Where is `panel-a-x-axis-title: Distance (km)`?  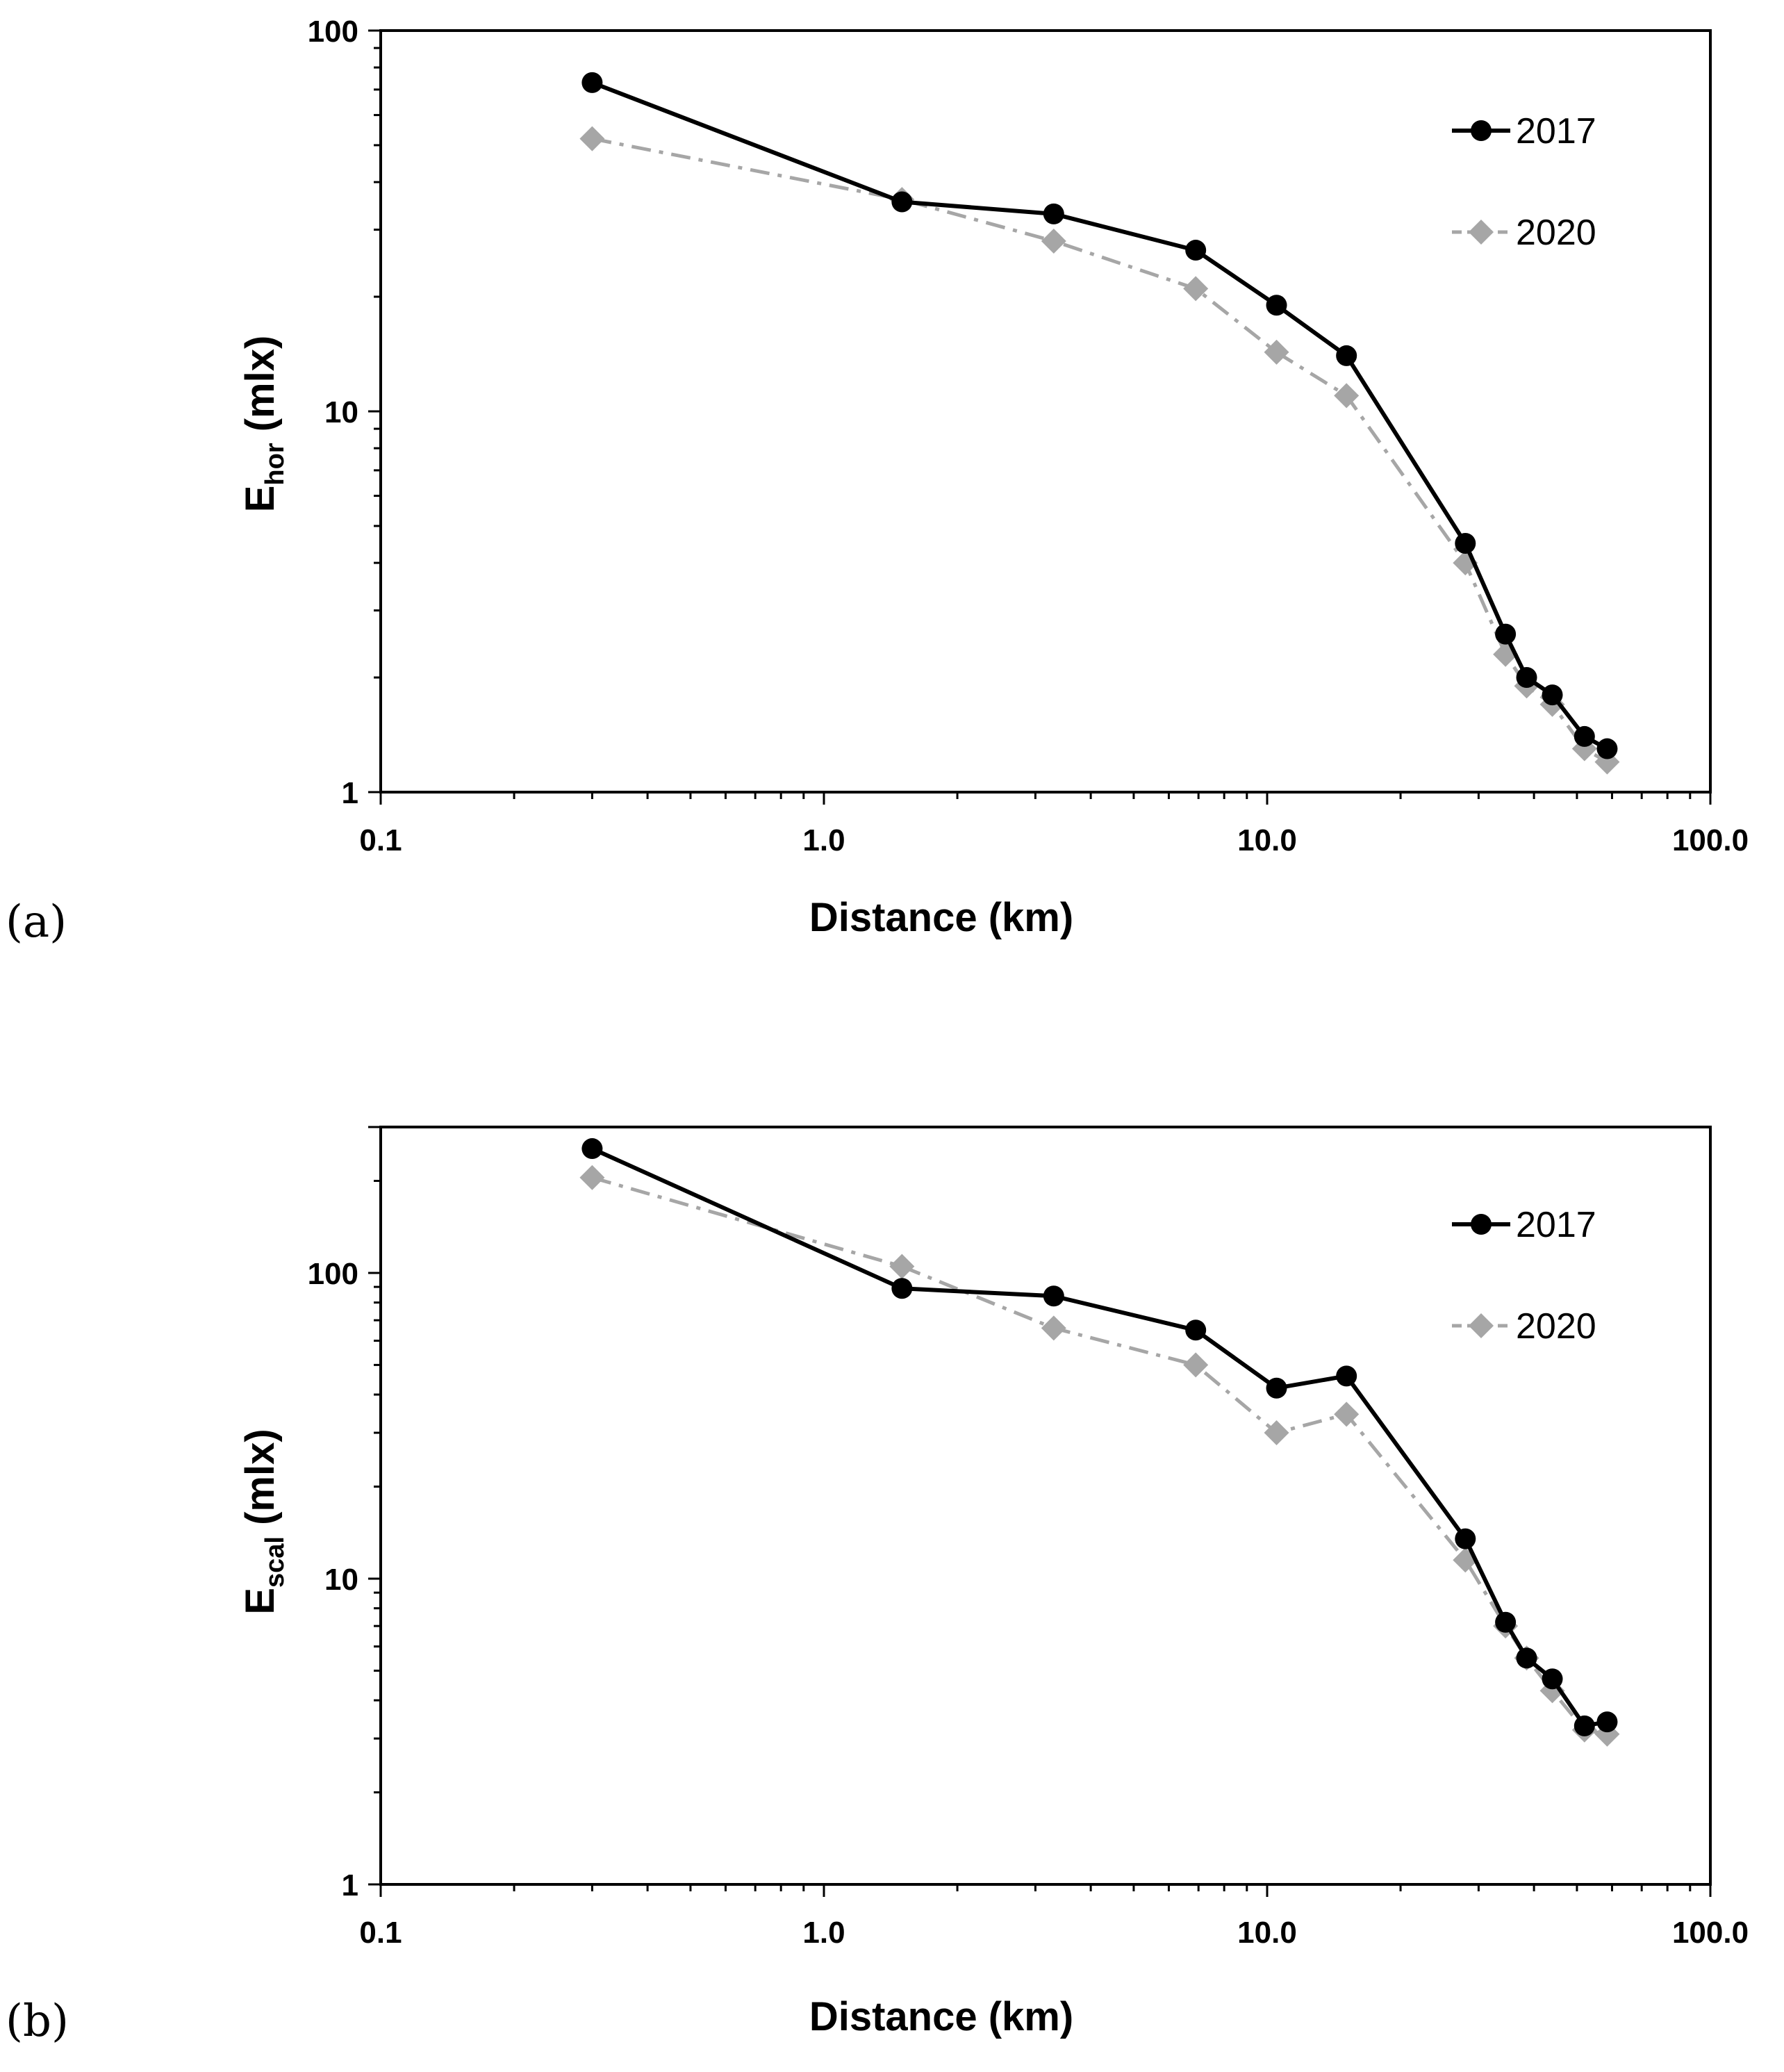
panel-a-x-axis-title: Distance (km) is located at coordinates (941, 917).